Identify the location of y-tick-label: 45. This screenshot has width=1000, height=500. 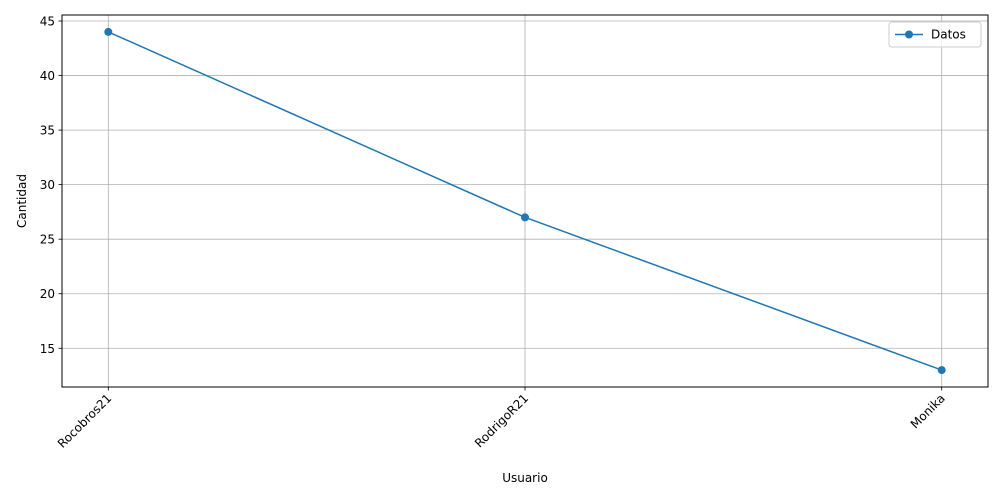
(47, 22).